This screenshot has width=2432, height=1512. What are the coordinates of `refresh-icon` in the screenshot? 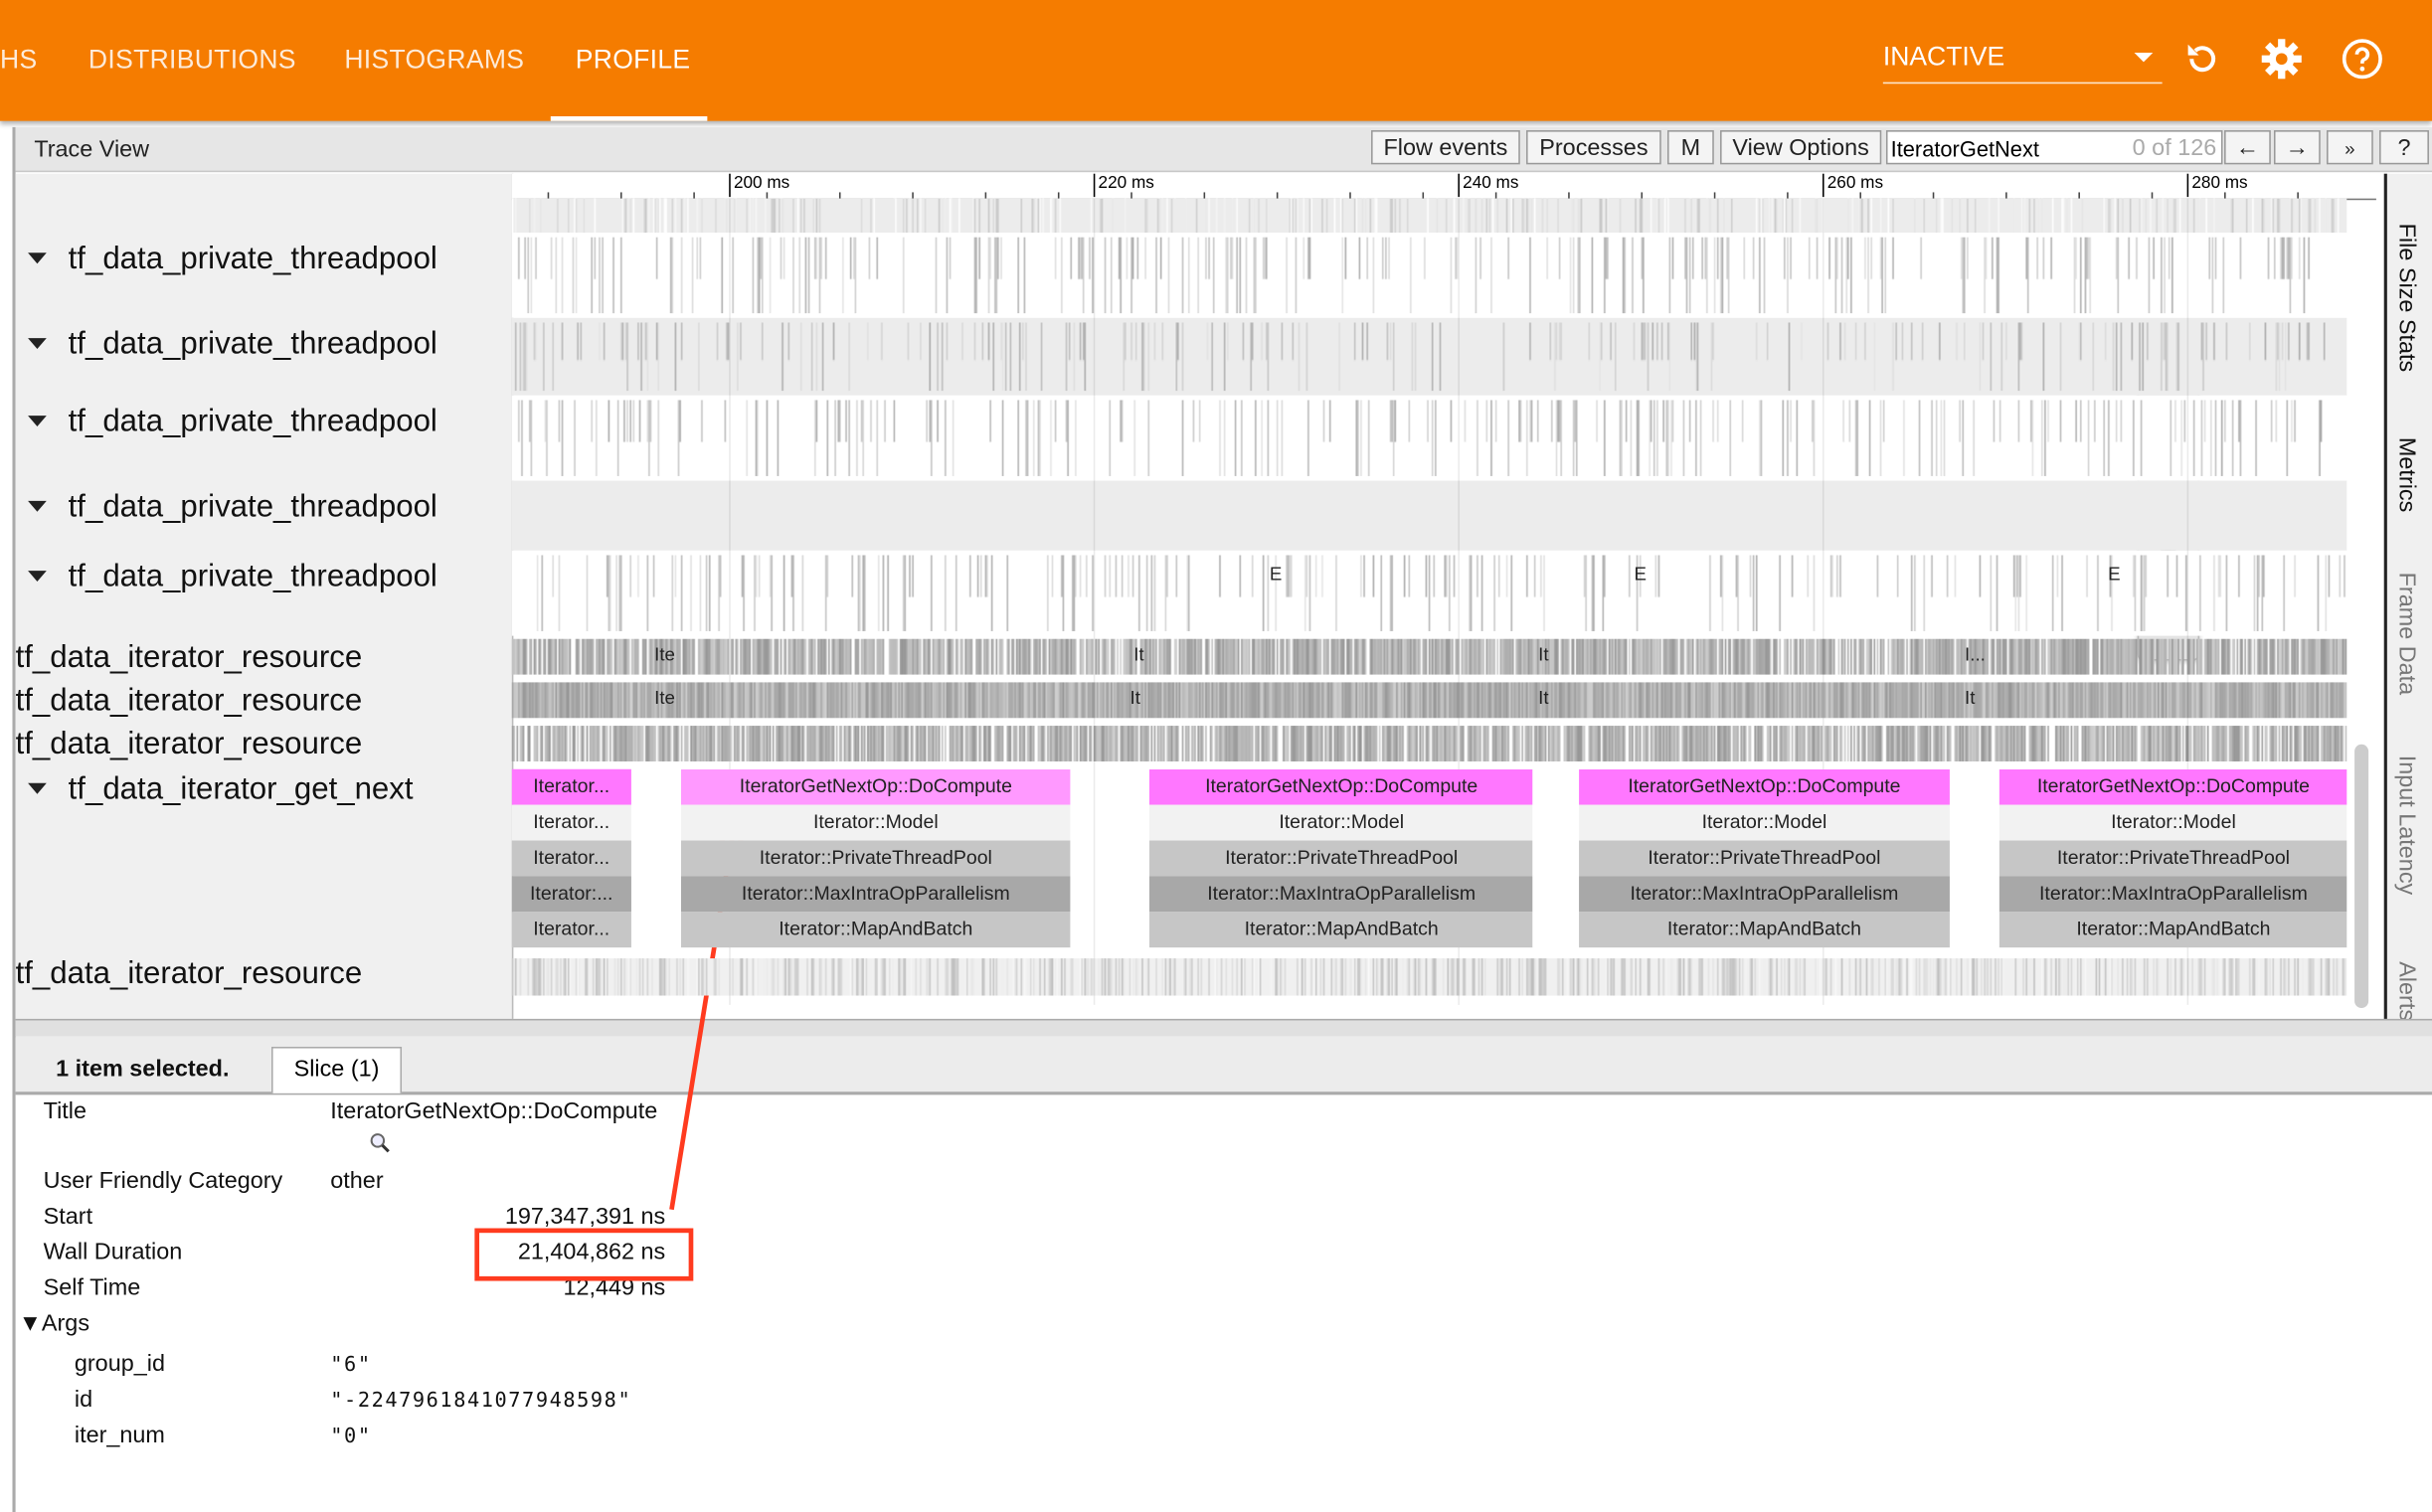 It's located at (2202, 59).